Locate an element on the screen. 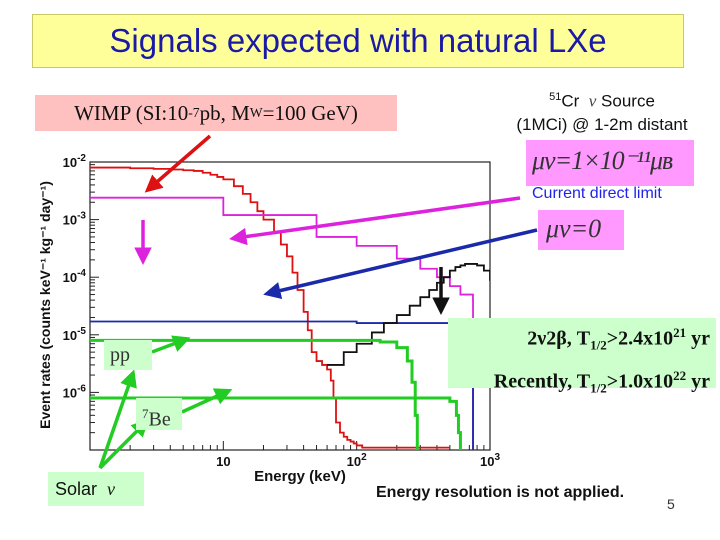 The height and width of the screenshot is (540, 720). y-tick-label: 10⁻⁵ is located at coordinates (75, 334).